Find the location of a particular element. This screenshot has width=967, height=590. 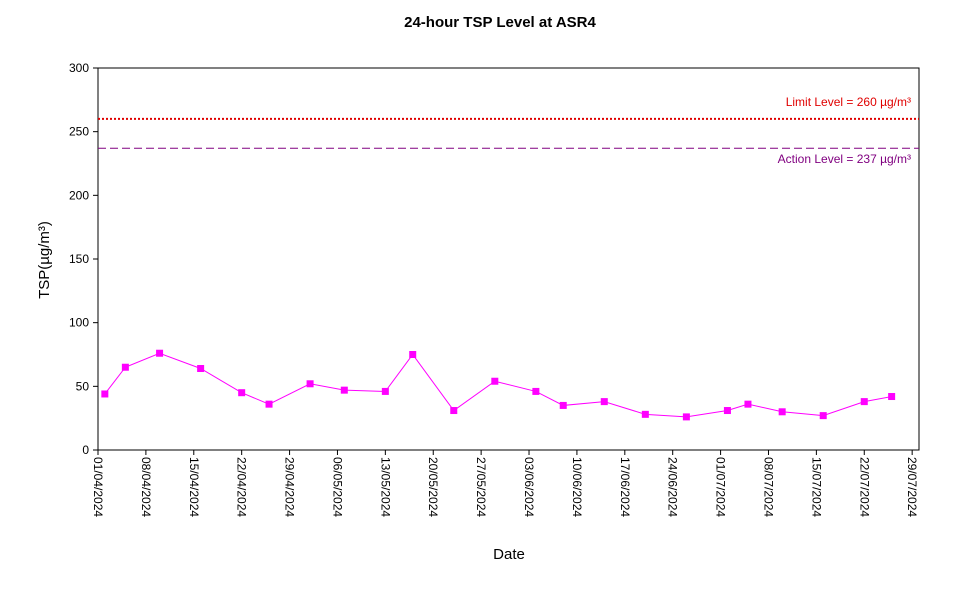

x-tick-label: 17/06/2024 is located at coordinates (625, 487).